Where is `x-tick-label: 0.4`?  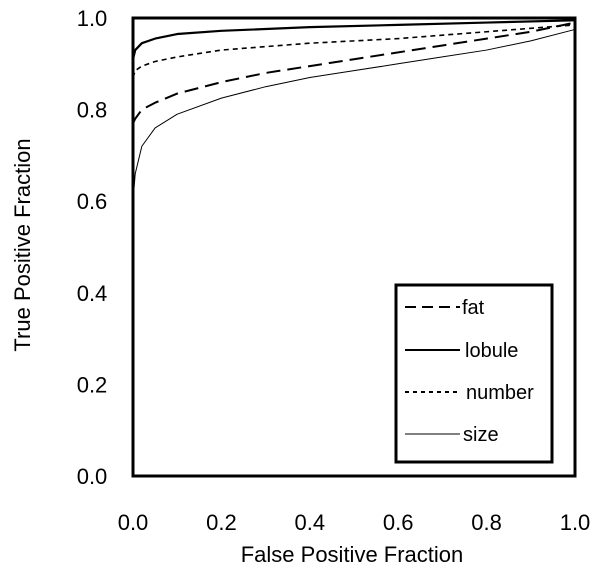
x-tick-label: 0.4 is located at coordinates (310, 522).